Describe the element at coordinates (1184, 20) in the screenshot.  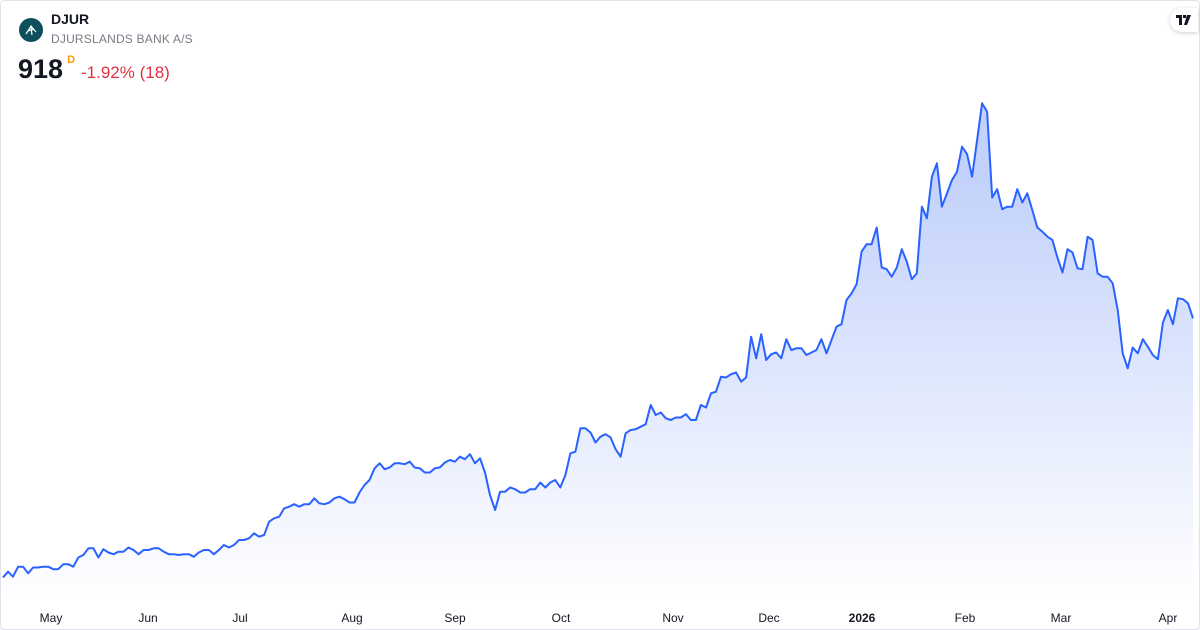
I see `tradingview-logo-icon` at that location.